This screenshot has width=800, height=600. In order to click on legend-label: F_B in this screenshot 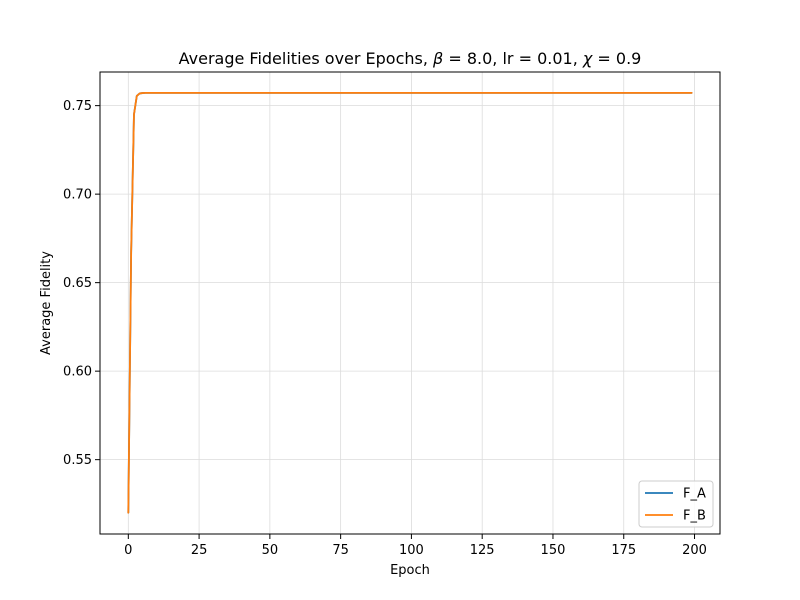, I will do `click(694, 516)`.